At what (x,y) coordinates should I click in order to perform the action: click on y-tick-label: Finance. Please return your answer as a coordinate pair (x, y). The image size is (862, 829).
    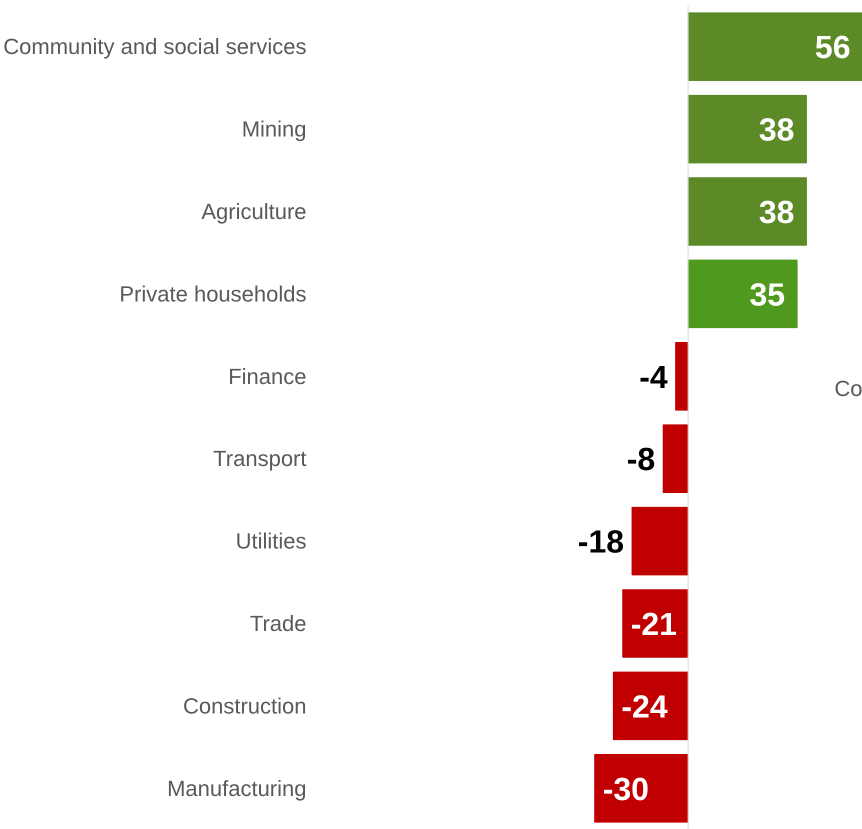
    Looking at the image, I should click on (267, 376).